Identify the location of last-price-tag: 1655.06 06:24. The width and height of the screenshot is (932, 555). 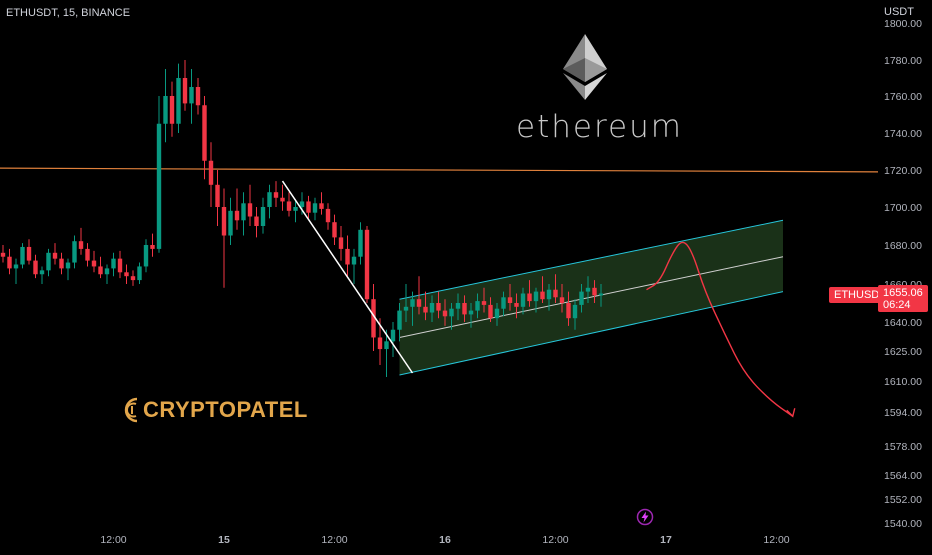
(903, 298).